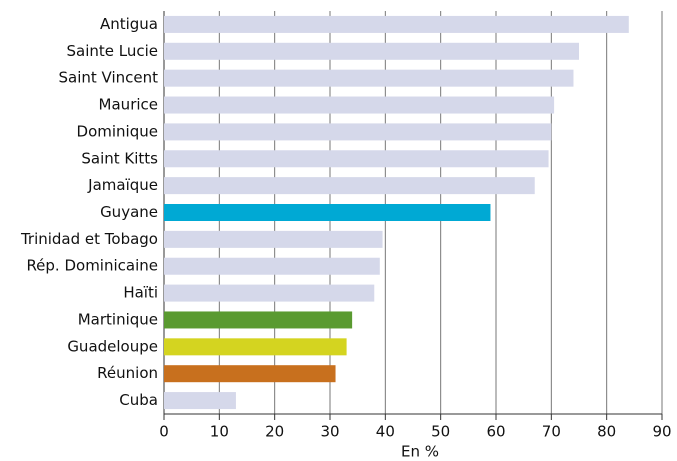 The image size is (677, 461). I want to click on y-tick-label: Jamaïque, so click(122, 185).